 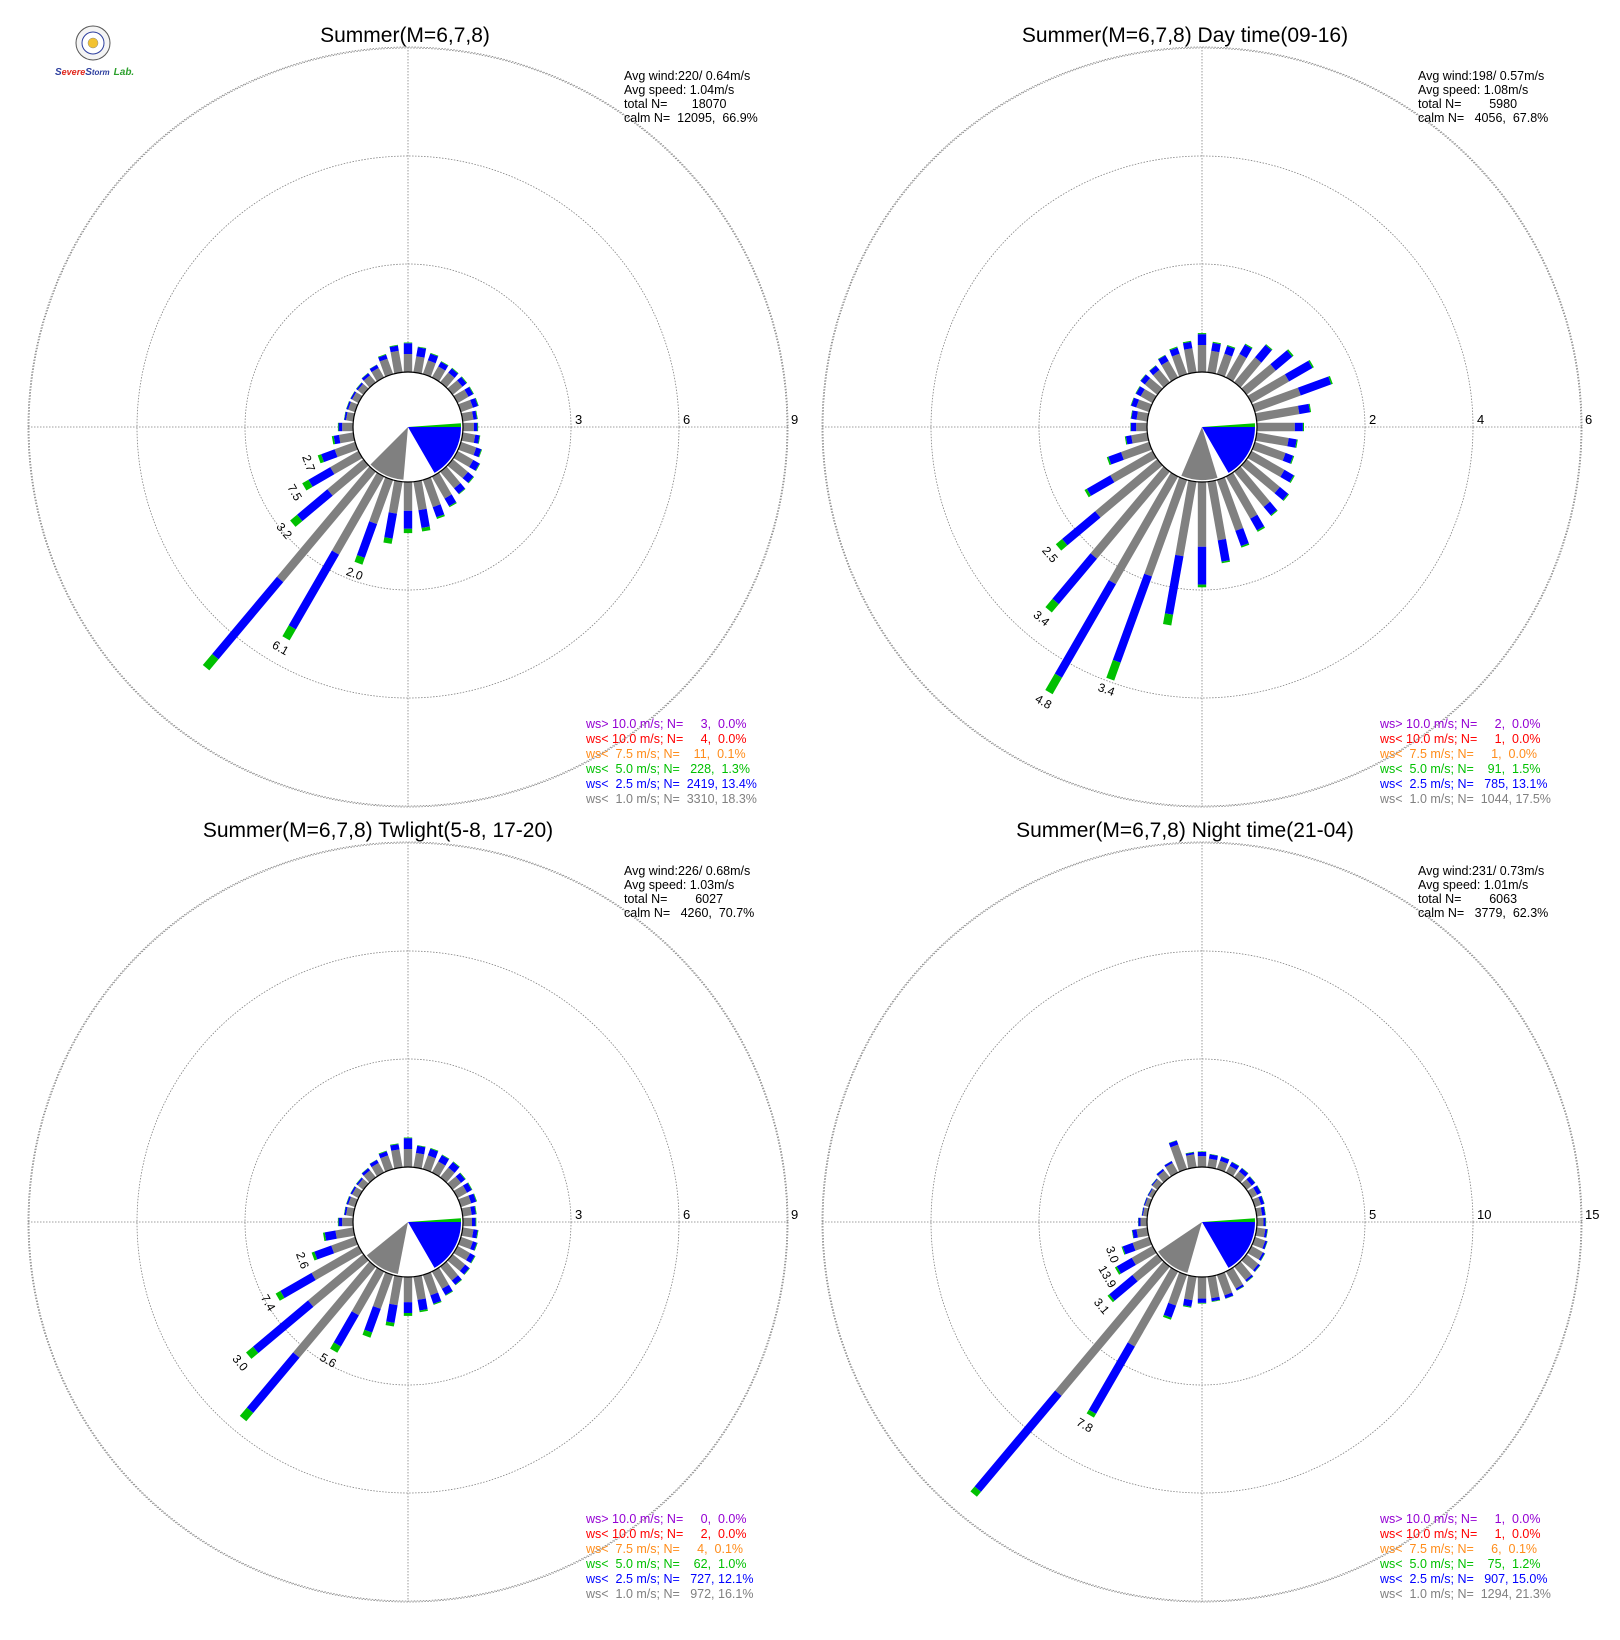 I want to click on legend-entry: ws< 5.0 m/s; N= 62, 1.0%, so click(x=666, y=1564).